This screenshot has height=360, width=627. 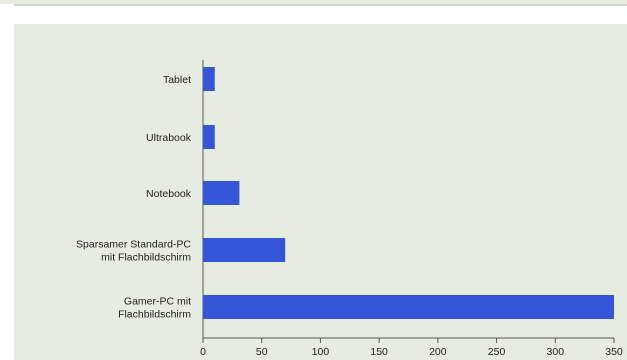 What do you see at coordinates (497, 352) in the screenshot?
I see `x-tick-label-5: 250` at bounding box center [497, 352].